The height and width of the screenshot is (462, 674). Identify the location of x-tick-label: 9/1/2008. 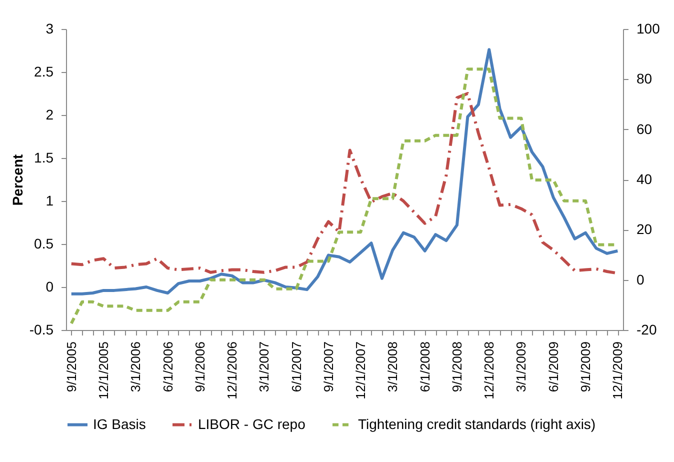
(456, 367).